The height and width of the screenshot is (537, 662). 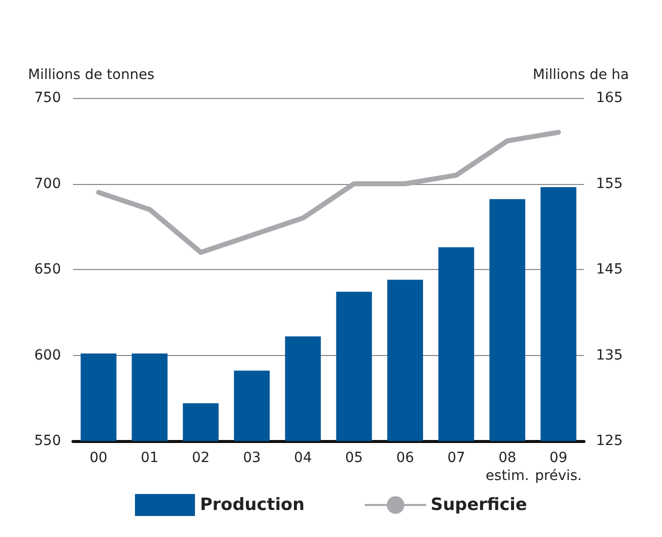 I want to click on y-tick-label: 700, so click(x=47, y=184).